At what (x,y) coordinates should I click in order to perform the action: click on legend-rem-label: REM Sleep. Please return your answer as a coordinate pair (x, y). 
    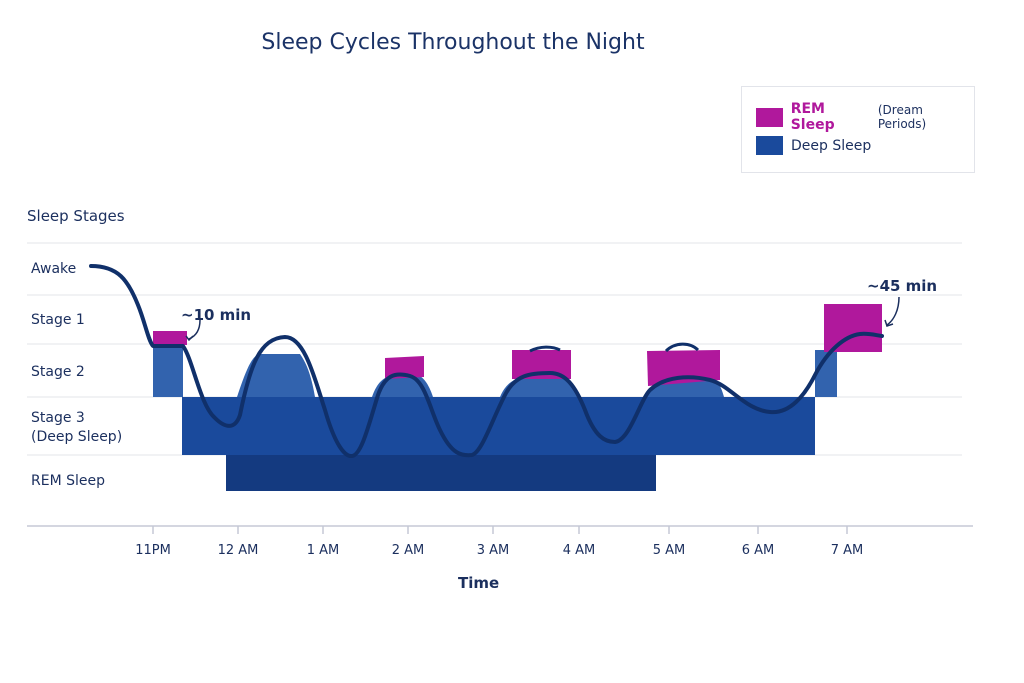
    Looking at the image, I should click on (812, 117).